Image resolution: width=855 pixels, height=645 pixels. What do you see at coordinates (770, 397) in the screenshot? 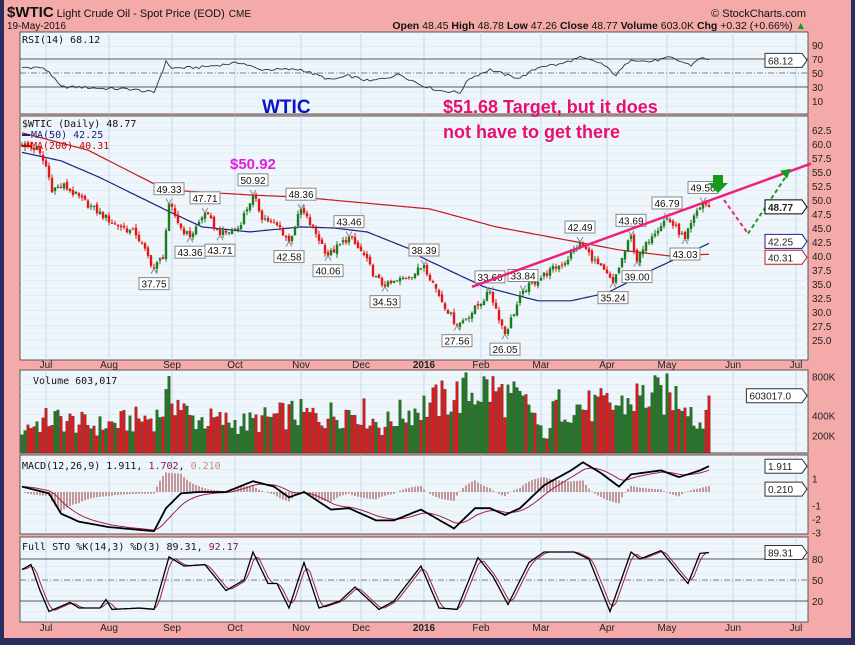
I see `volume-value-tag: 603017.0` at bounding box center [770, 397].